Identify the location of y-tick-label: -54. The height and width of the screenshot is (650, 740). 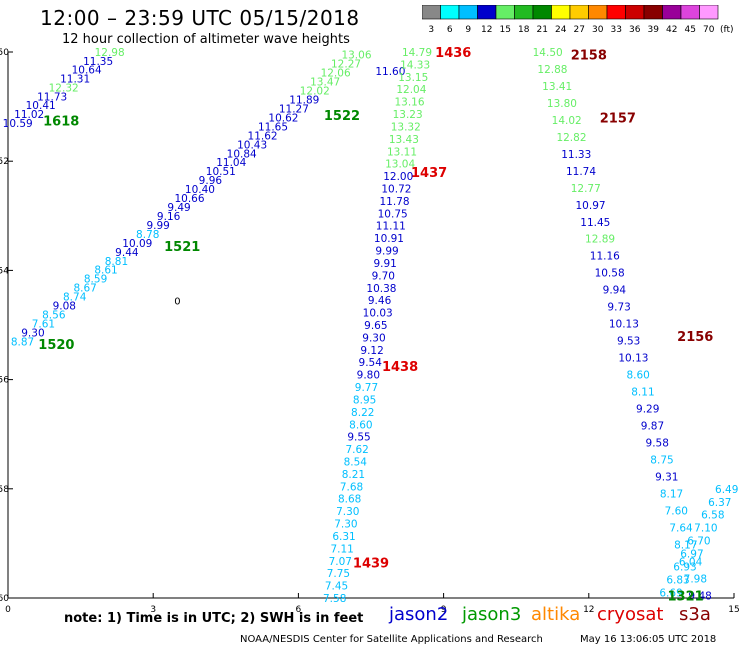
(4, 271).